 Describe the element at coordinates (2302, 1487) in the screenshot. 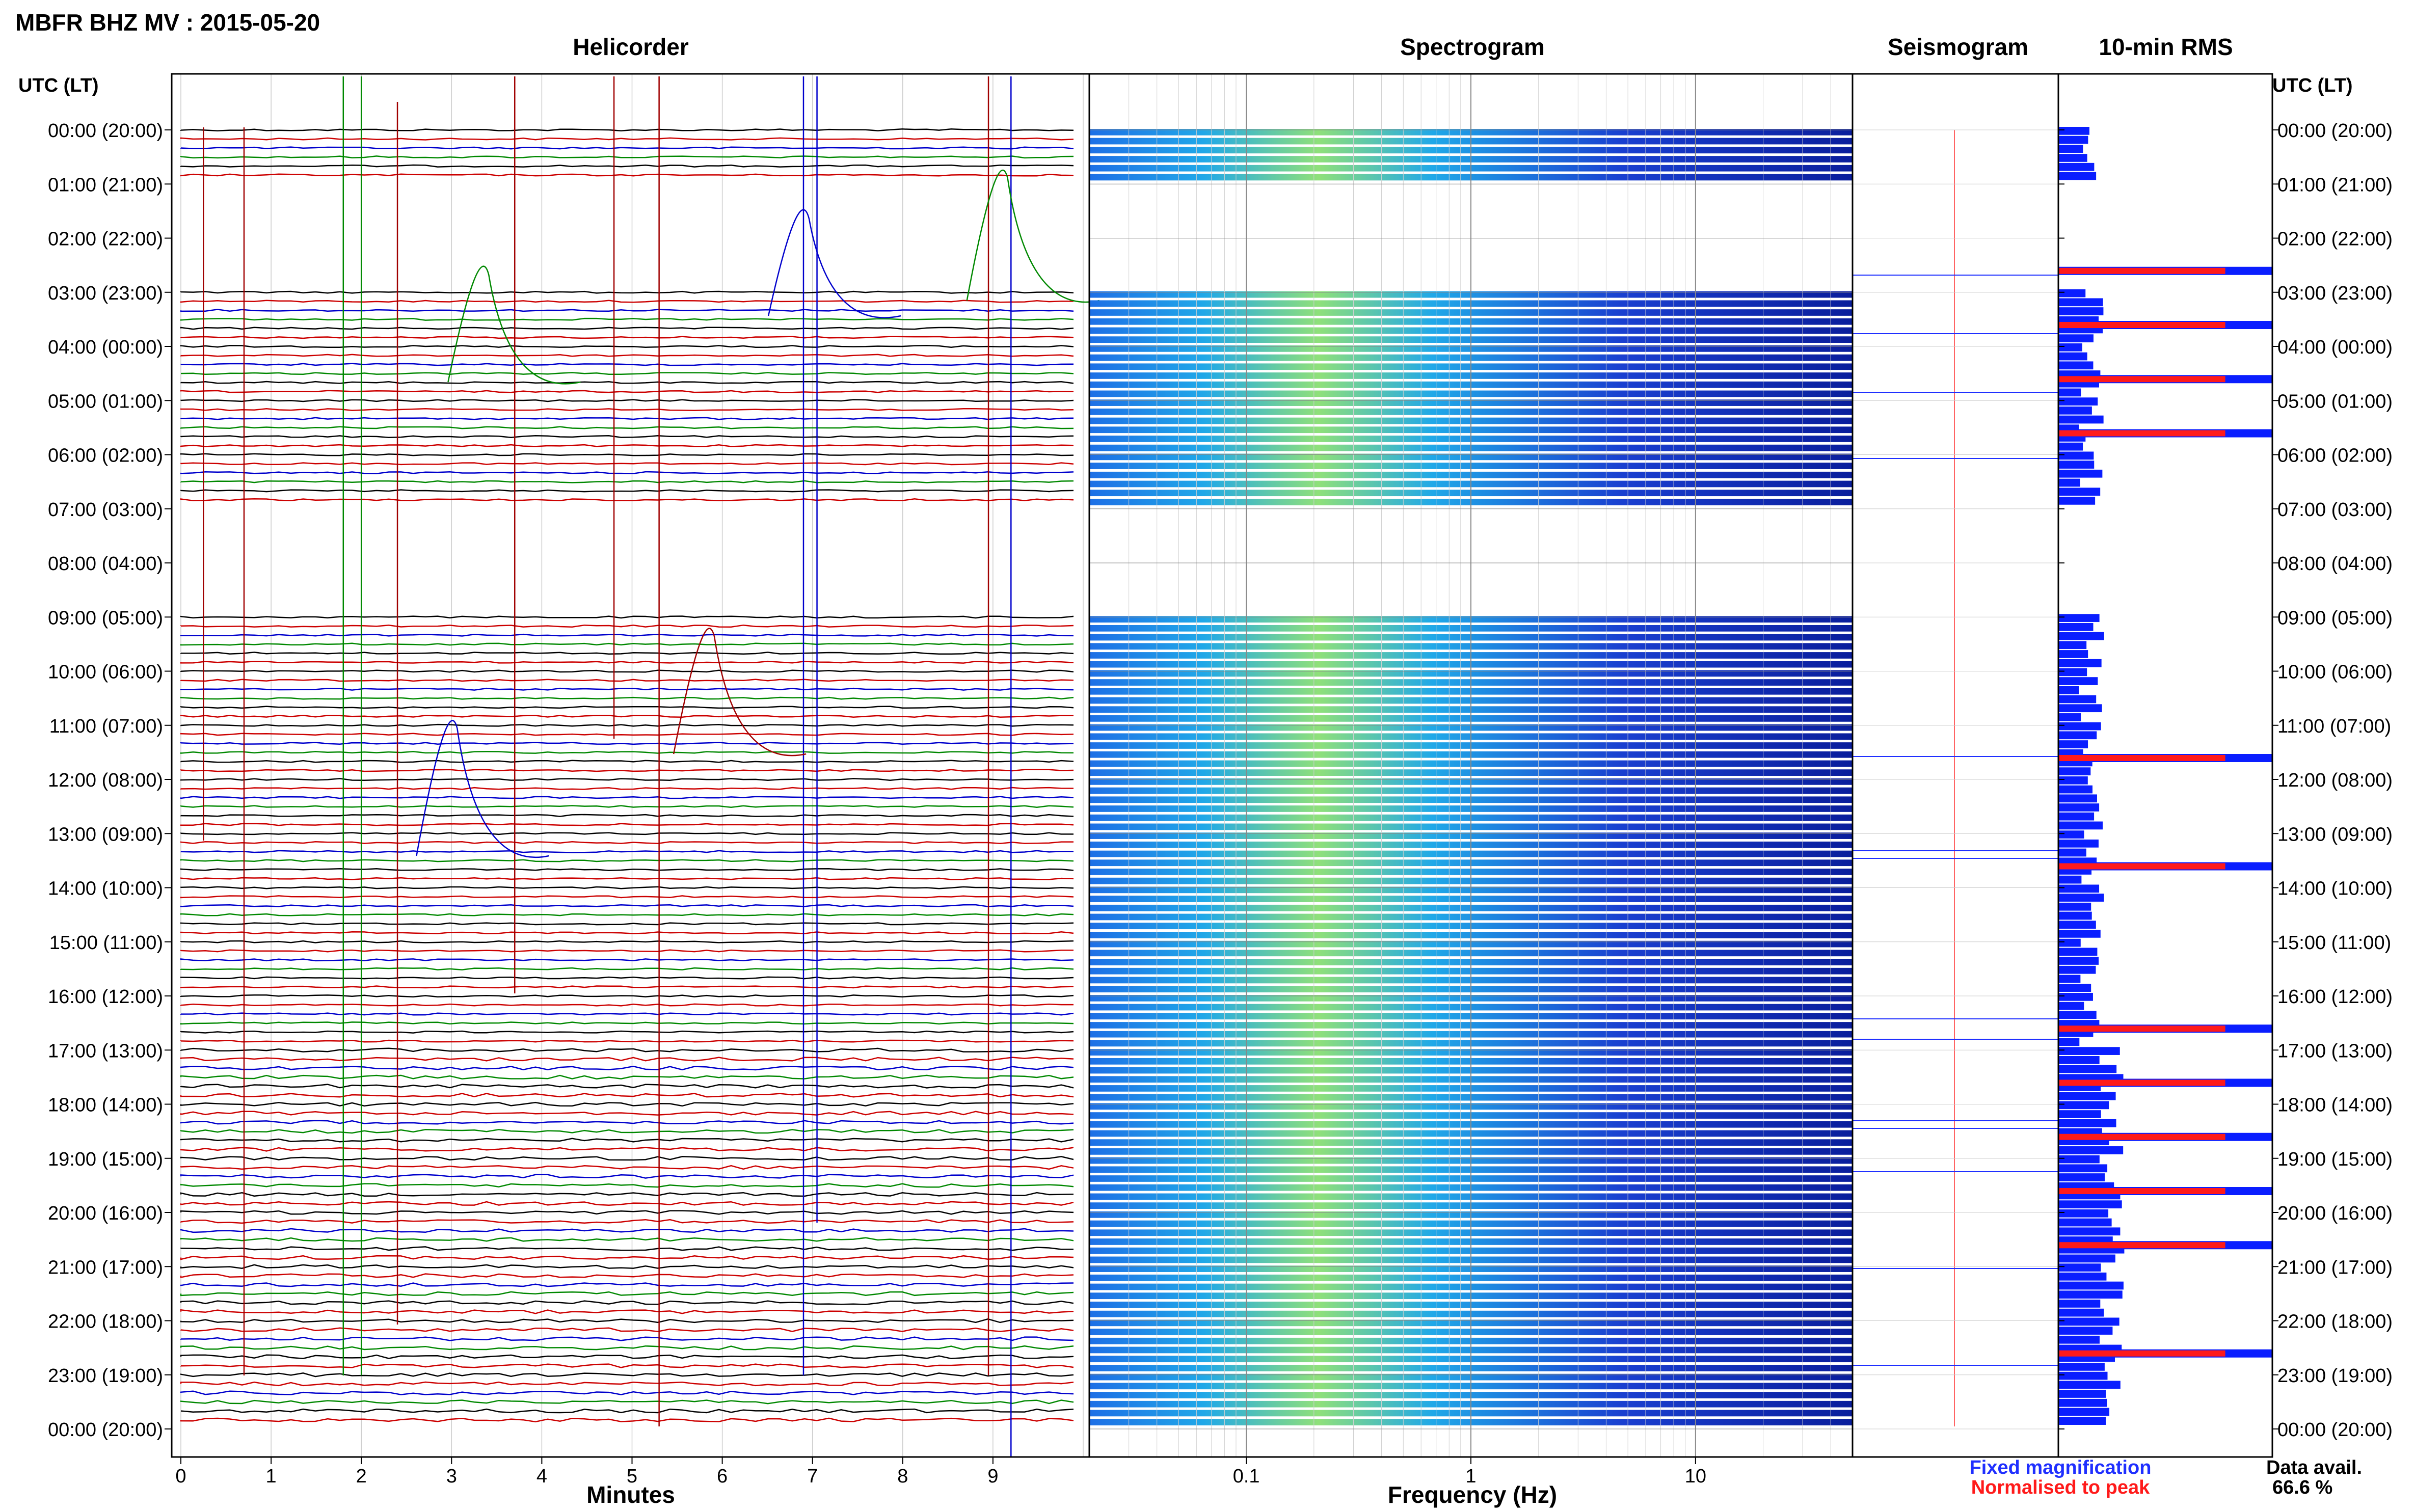

I see `data-avail-value: 66.6 %` at that location.